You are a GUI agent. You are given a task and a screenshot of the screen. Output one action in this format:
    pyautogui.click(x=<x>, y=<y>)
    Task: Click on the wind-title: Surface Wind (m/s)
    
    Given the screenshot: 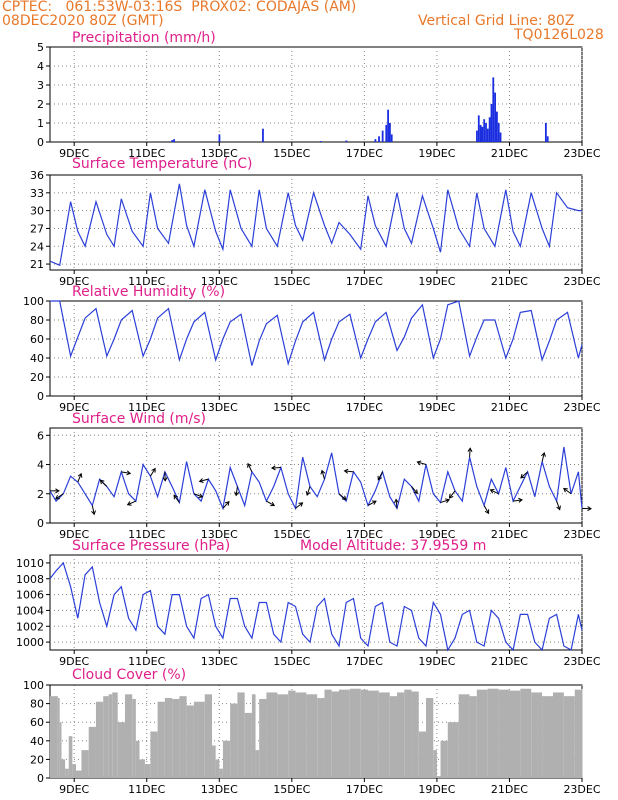 What is the action you would take?
    pyautogui.click(x=139, y=419)
    